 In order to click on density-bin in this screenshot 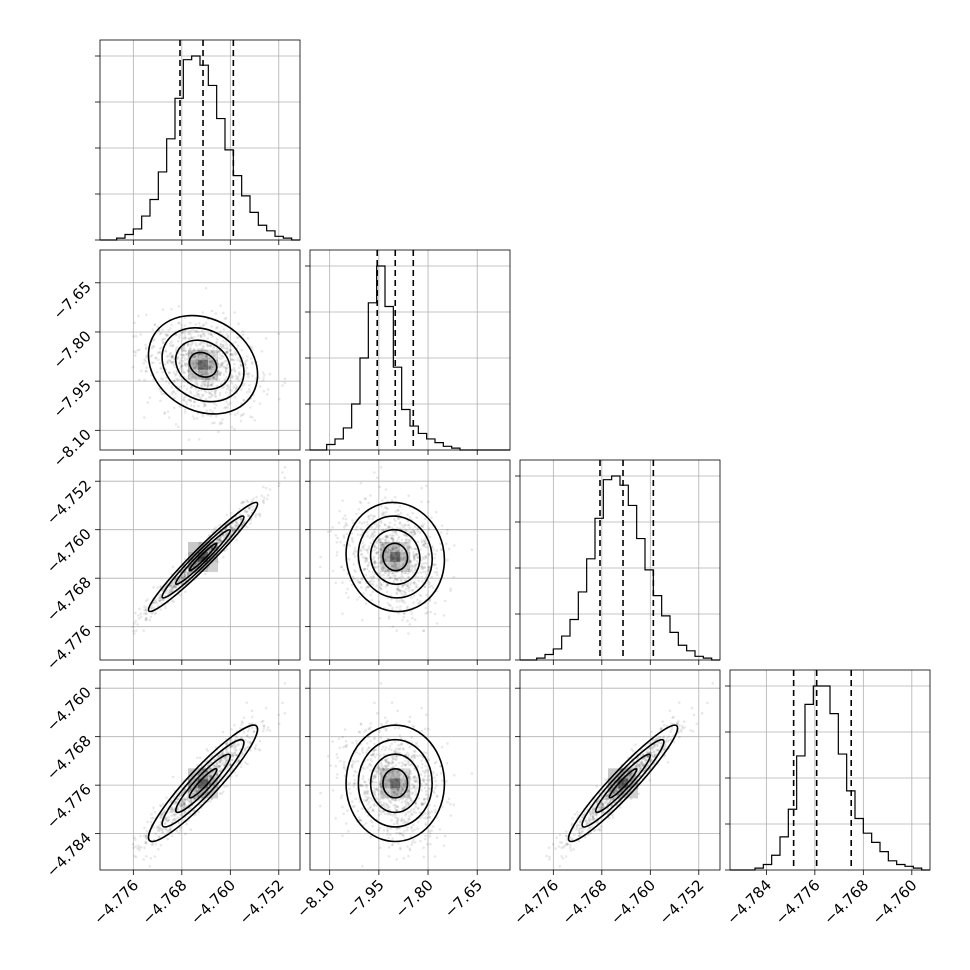, I will do `click(193, 364)`.